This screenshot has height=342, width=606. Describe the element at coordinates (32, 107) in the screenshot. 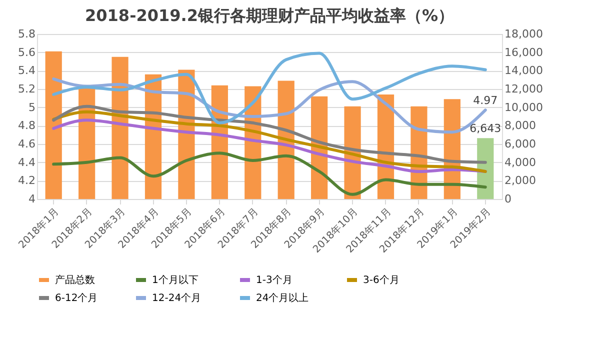

I see `y-tick-label: 5` at that location.